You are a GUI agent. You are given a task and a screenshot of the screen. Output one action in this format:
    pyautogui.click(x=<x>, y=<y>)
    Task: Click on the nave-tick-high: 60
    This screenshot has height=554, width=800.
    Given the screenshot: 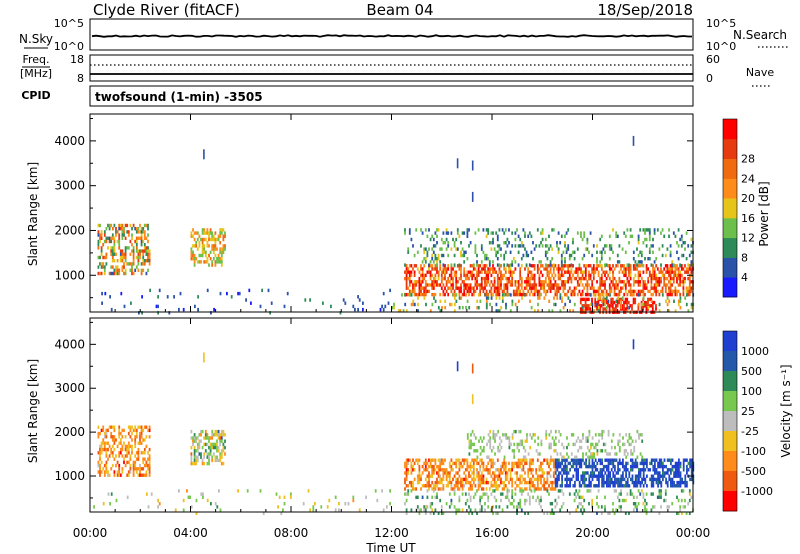 What is the action you would take?
    pyautogui.click(x=713, y=59)
    